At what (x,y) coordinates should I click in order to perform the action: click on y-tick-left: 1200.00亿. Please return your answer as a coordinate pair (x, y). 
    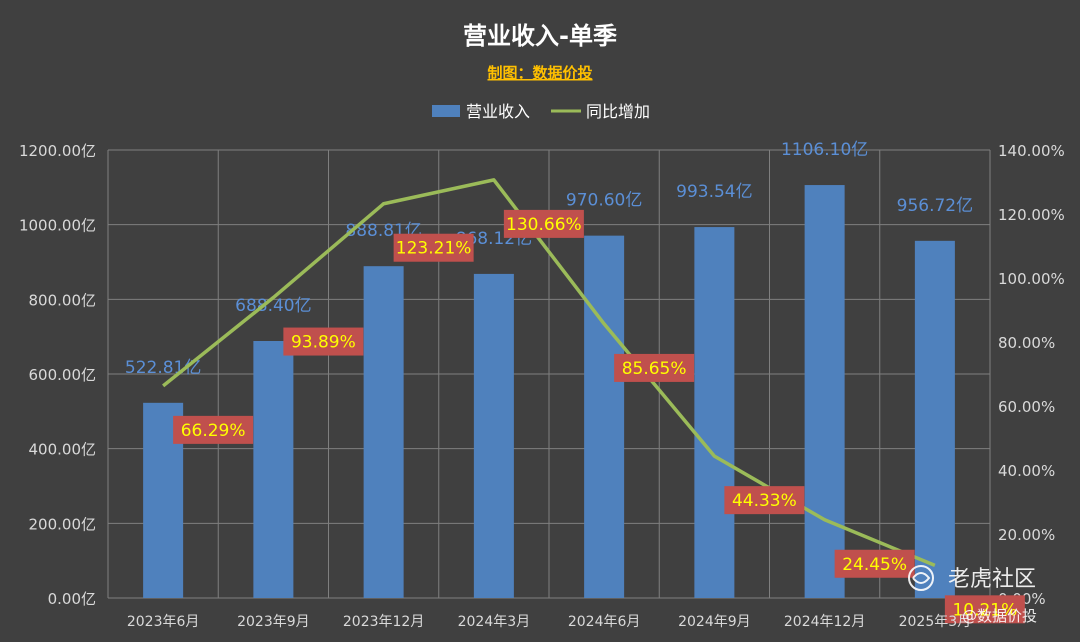
    Looking at the image, I should click on (57, 151).